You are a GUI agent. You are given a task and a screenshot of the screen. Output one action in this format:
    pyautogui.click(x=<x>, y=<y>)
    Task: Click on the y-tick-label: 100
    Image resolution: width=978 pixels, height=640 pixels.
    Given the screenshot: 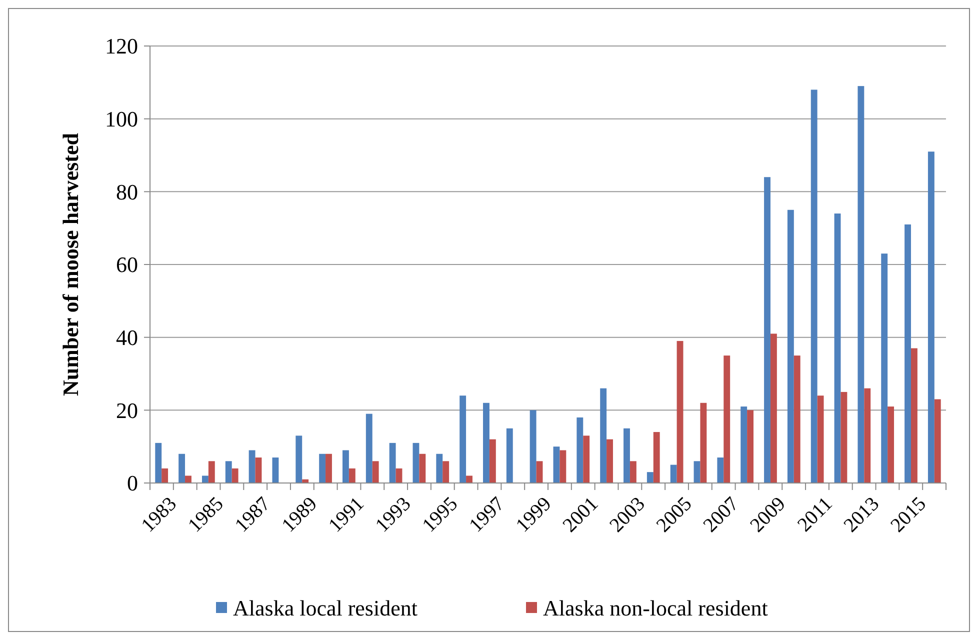 What is the action you would take?
    pyautogui.click(x=121, y=119)
    